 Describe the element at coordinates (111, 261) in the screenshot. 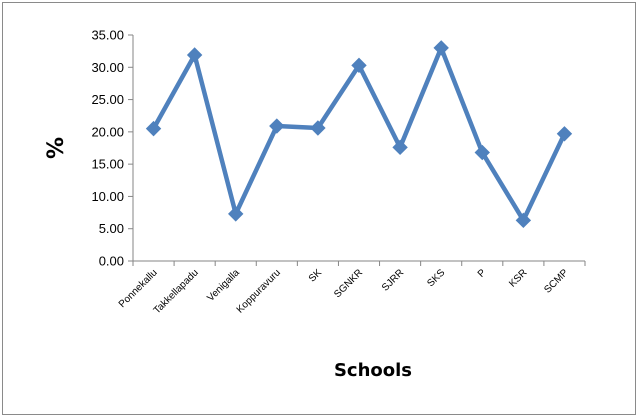

I see `y-tick-label: 0.00` at that location.